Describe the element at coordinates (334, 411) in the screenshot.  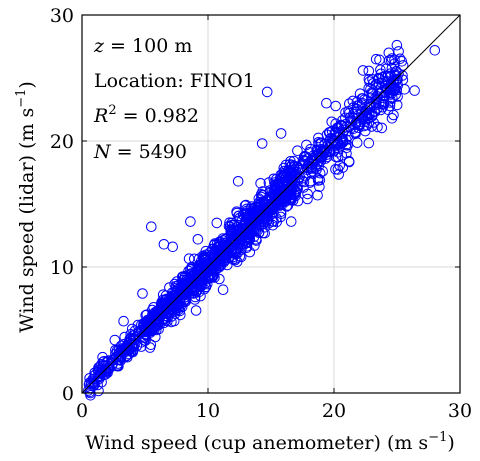
I see `x-tick-label-20: 20` at that location.